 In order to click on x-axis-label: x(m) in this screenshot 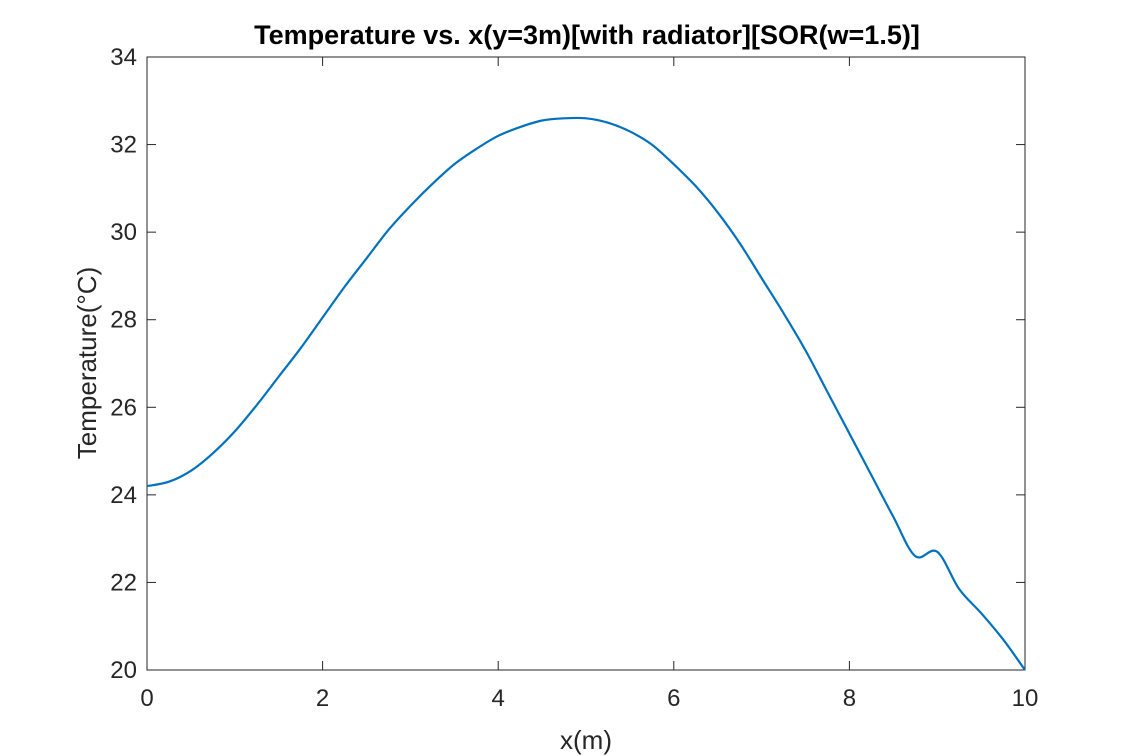, I will do `click(586, 740)`.